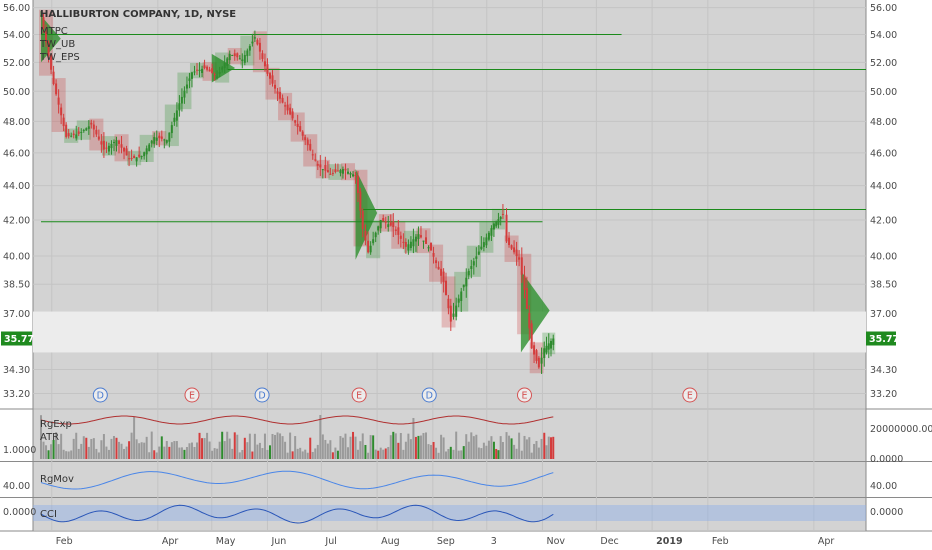  I want to click on left-tick-10: 37.00, so click(16, 314).